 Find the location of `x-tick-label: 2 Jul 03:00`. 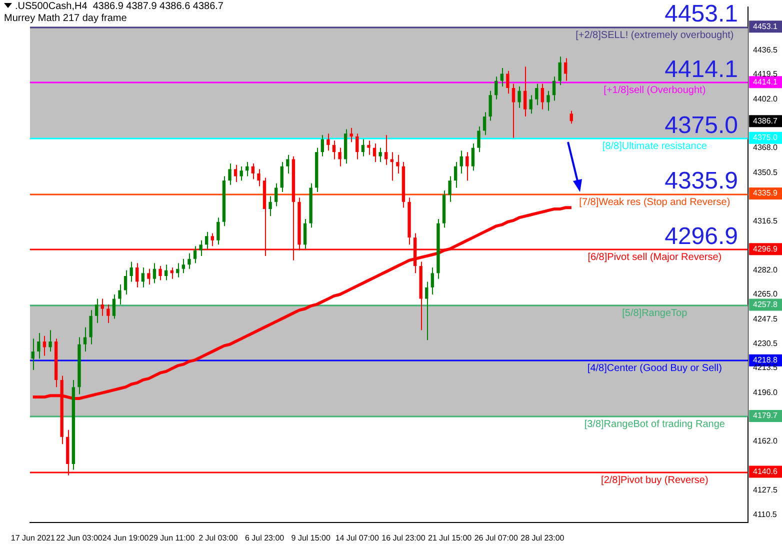

x-tick-label: 2 Jul 03:00 is located at coordinates (218, 537).